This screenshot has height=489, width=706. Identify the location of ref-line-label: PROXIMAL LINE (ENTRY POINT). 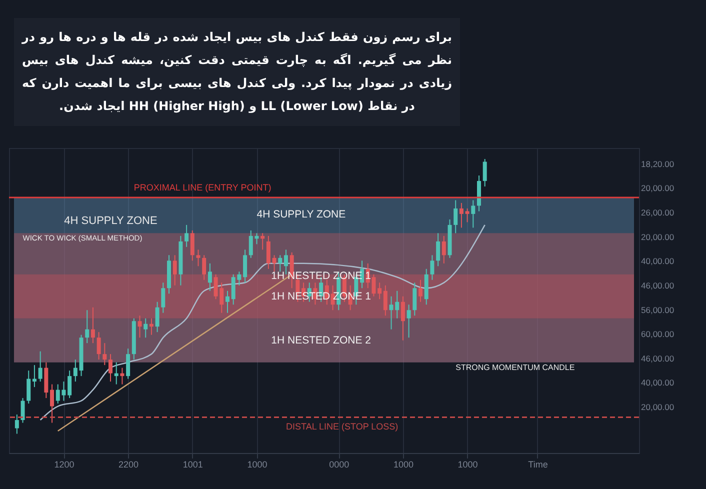
(203, 187).